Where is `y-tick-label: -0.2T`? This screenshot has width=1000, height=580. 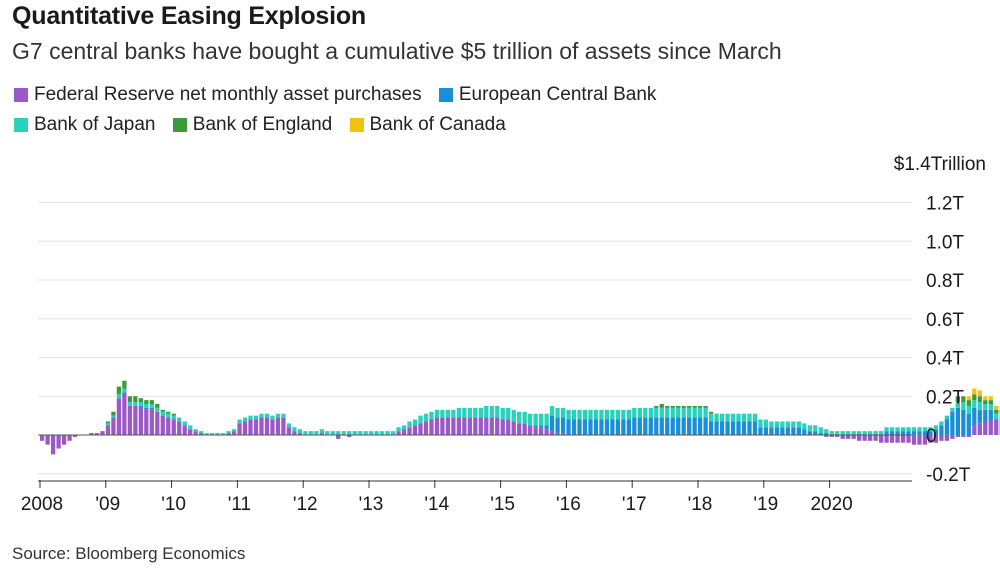
y-tick-label: -0.2T is located at coordinates (948, 475).